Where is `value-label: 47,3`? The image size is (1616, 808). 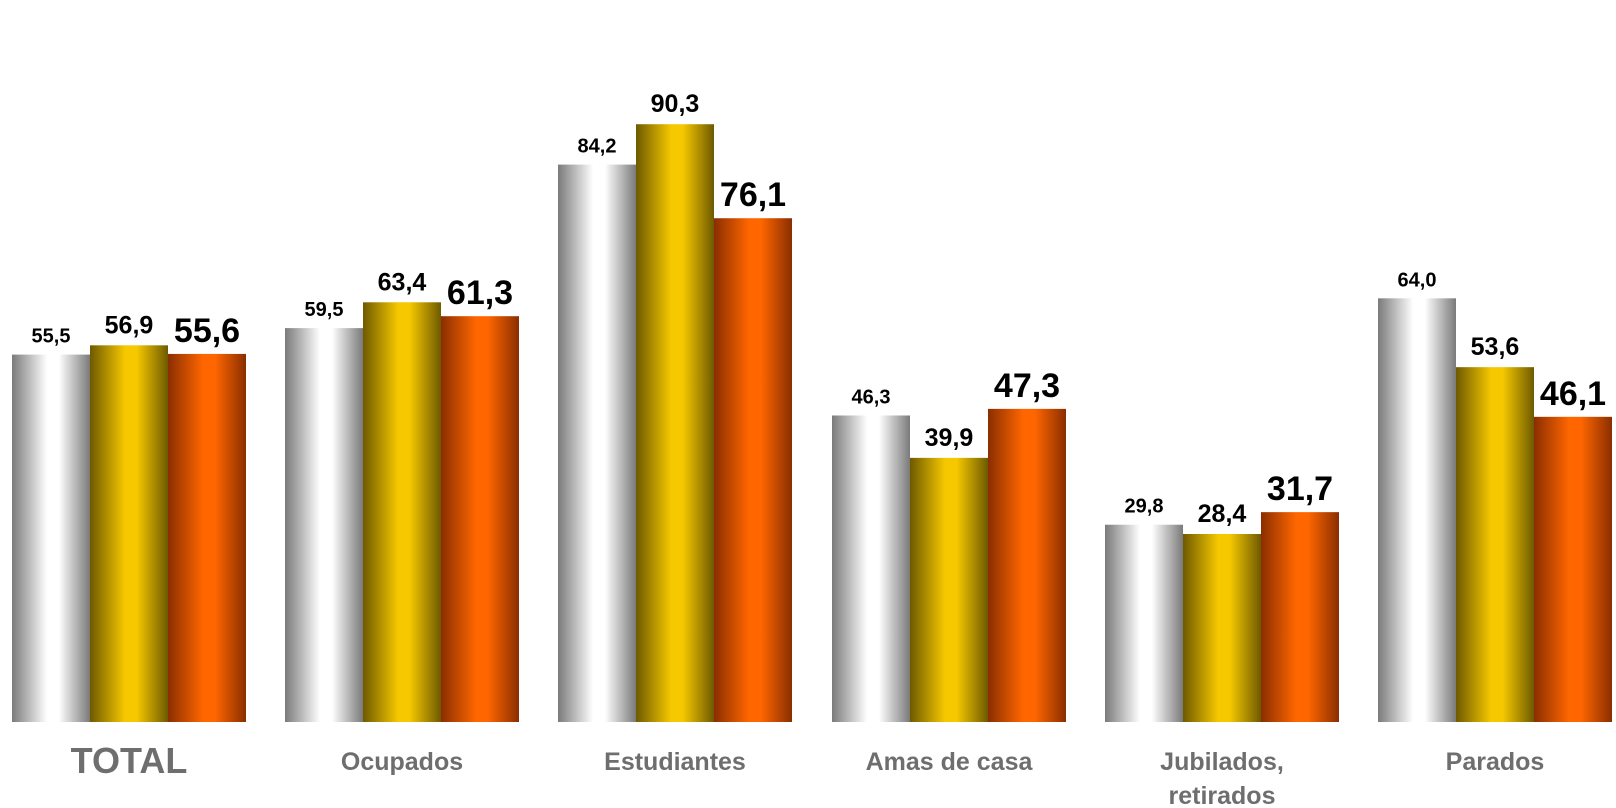
value-label: 47,3 is located at coordinates (1027, 386).